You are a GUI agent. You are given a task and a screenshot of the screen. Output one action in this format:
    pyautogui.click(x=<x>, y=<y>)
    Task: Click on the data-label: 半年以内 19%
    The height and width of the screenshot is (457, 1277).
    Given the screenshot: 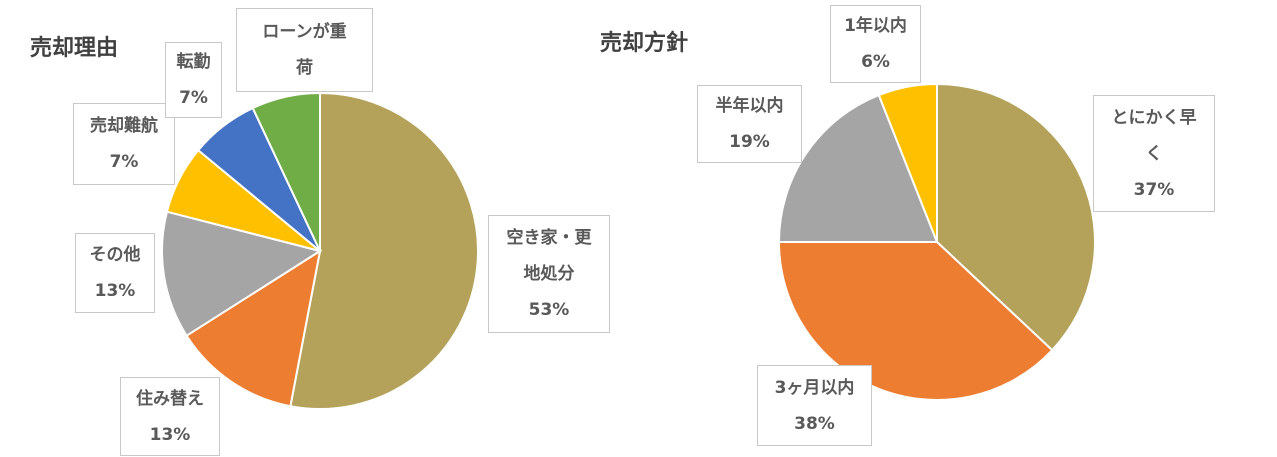 What is the action you would take?
    pyautogui.click(x=749, y=124)
    